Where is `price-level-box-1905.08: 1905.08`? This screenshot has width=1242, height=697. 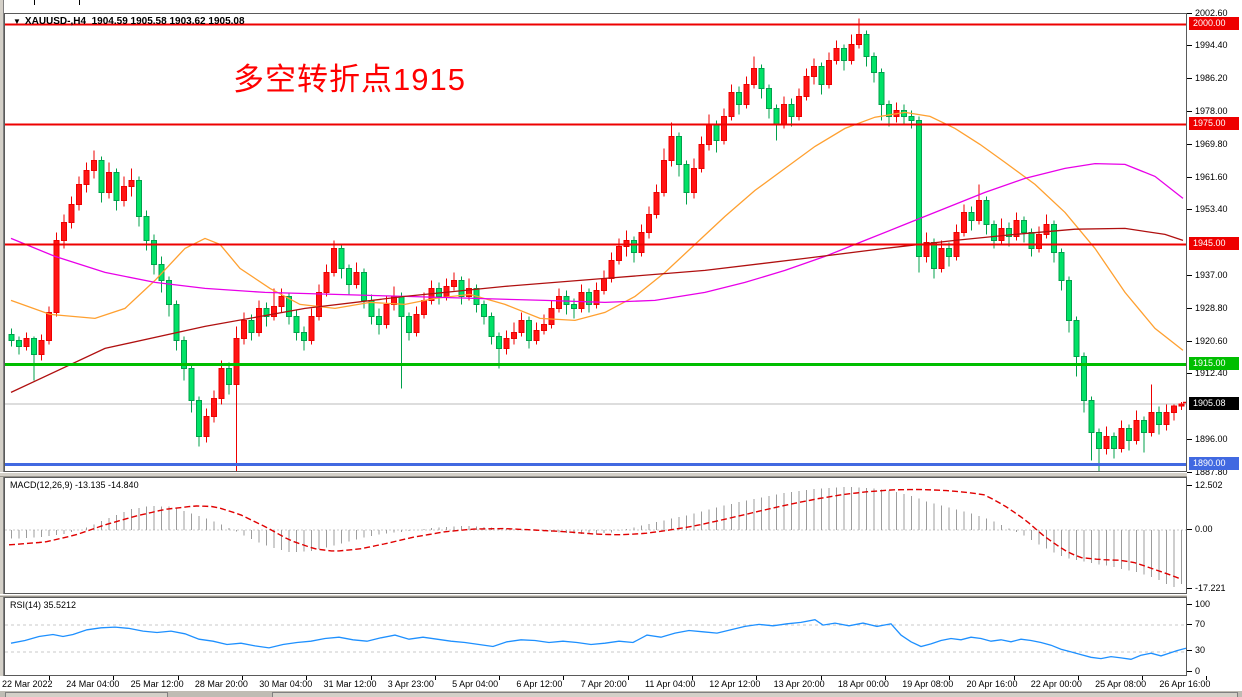
price-level-box-1905.08: 1905.08 is located at coordinates (1214, 403).